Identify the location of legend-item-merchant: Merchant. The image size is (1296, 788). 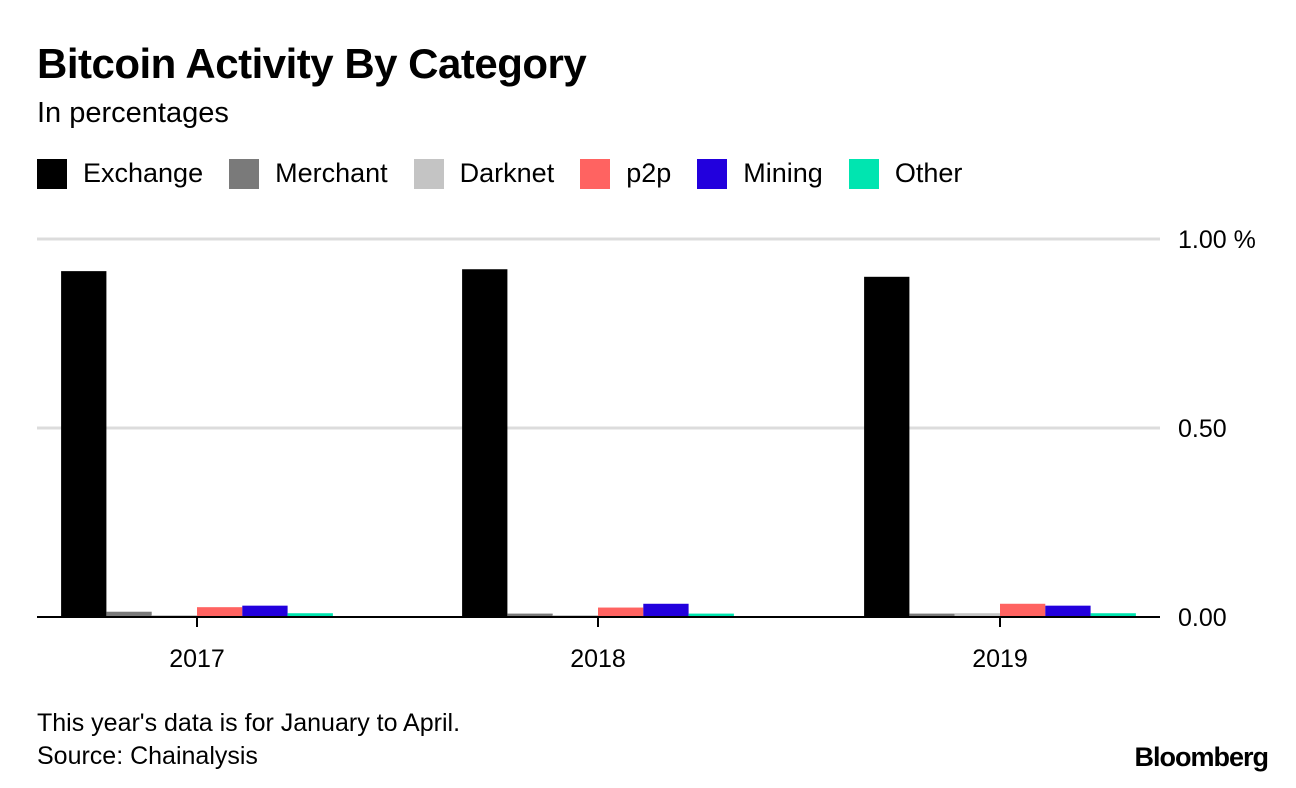
(308, 173).